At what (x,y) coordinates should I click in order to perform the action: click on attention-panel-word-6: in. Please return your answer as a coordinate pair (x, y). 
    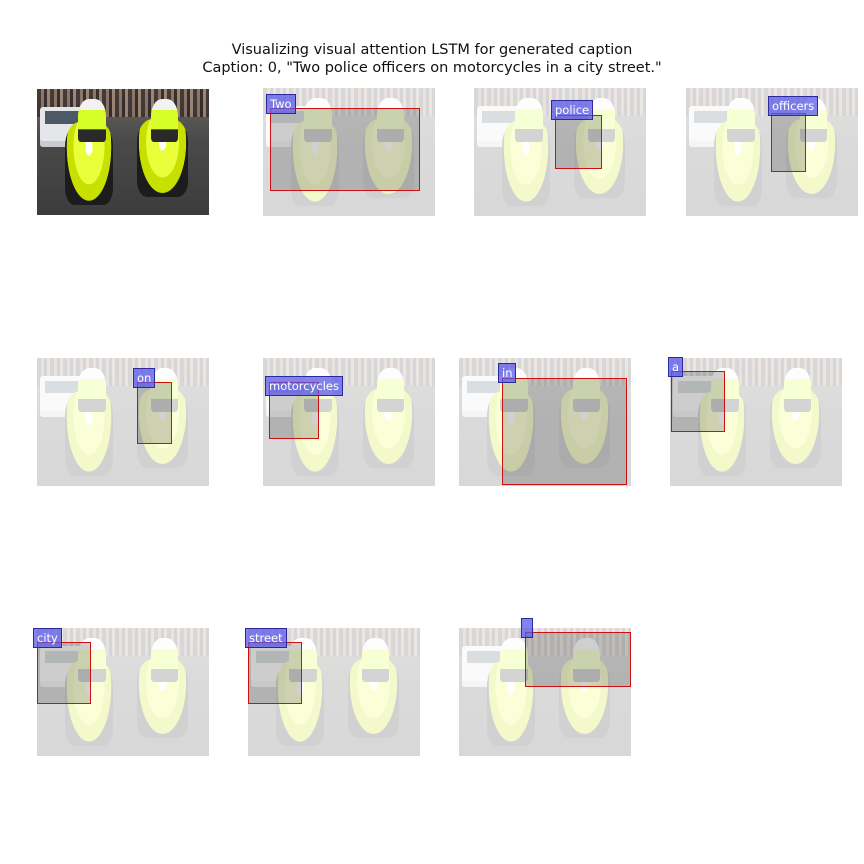
    Looking at the image, I should click on (545, 422).